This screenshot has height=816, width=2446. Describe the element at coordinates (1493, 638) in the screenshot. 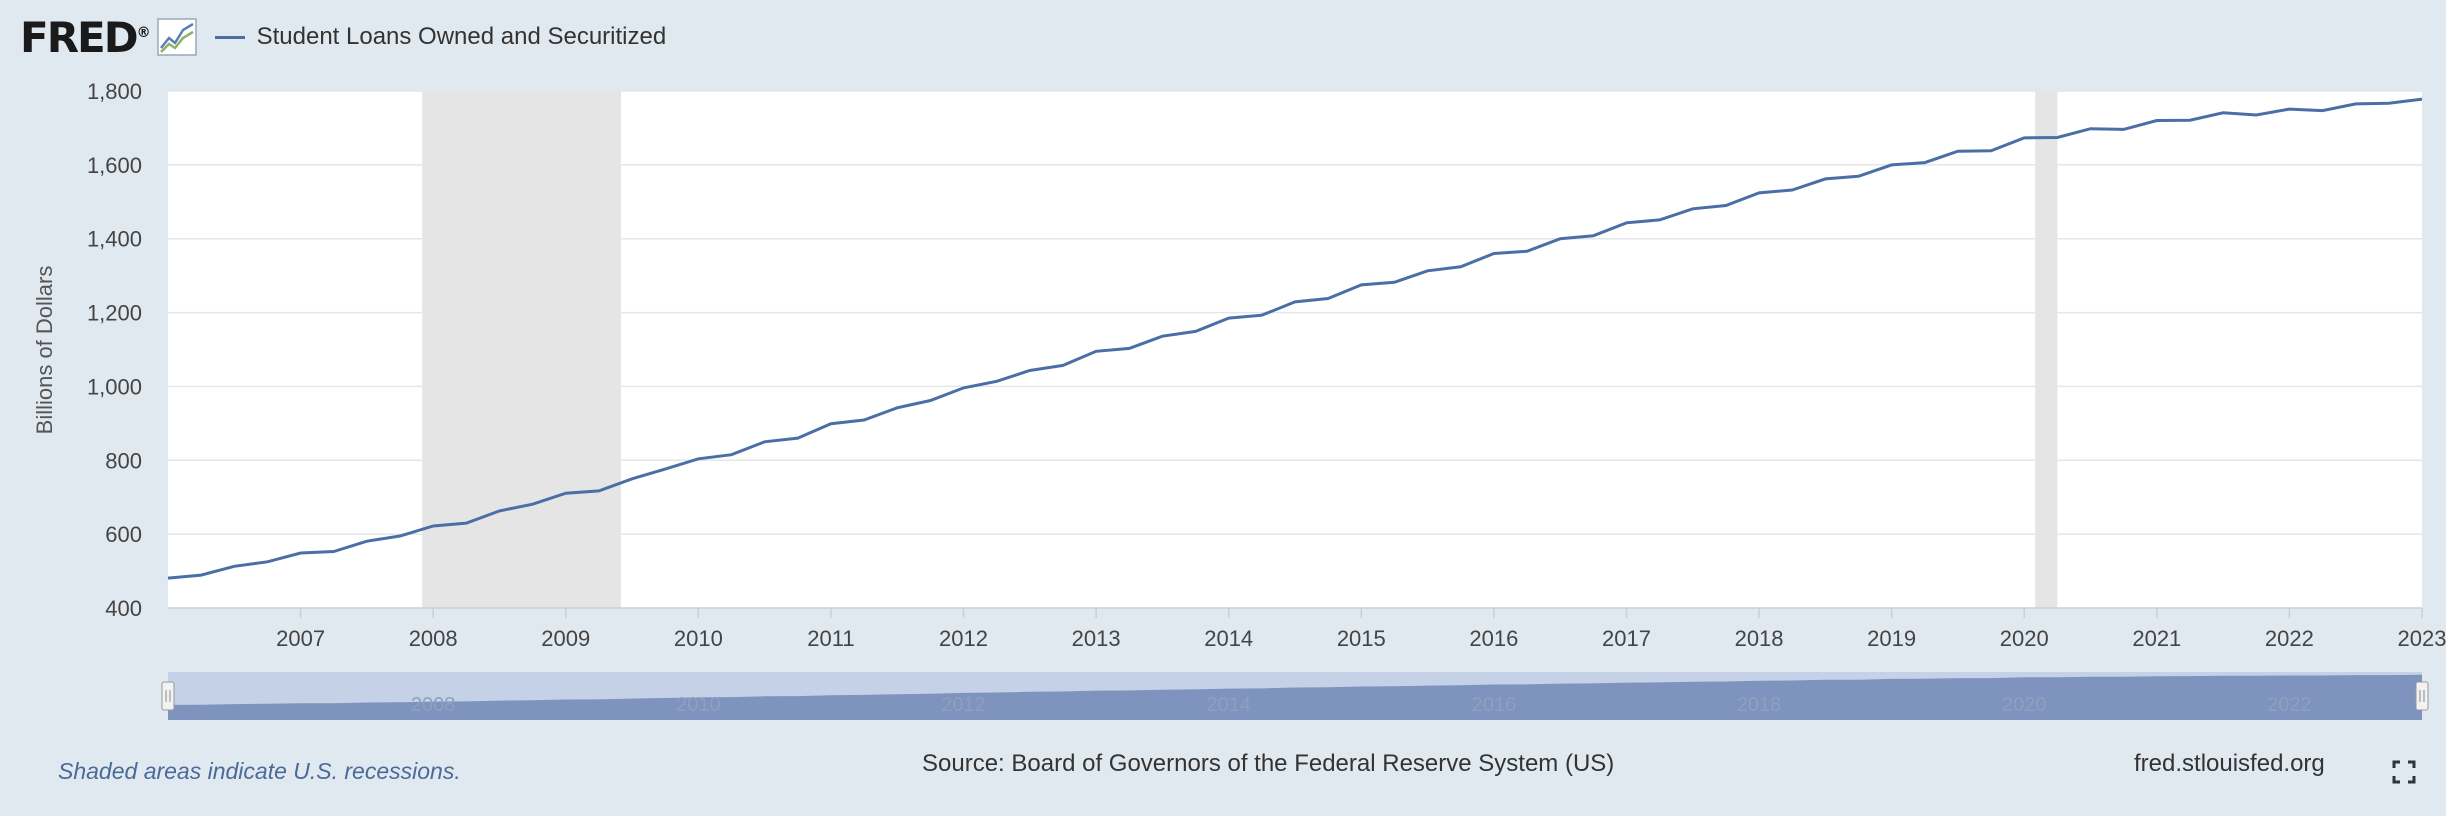

I see `x-tick-label: 2016` at that location.